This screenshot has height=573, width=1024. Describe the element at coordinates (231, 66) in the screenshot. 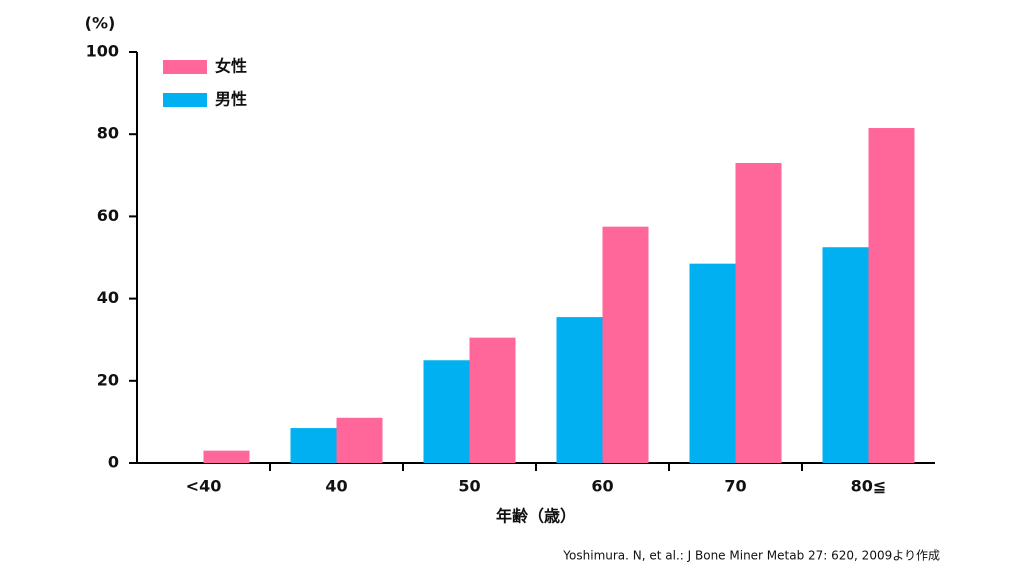

I see `legend-label: 女性` at that location.